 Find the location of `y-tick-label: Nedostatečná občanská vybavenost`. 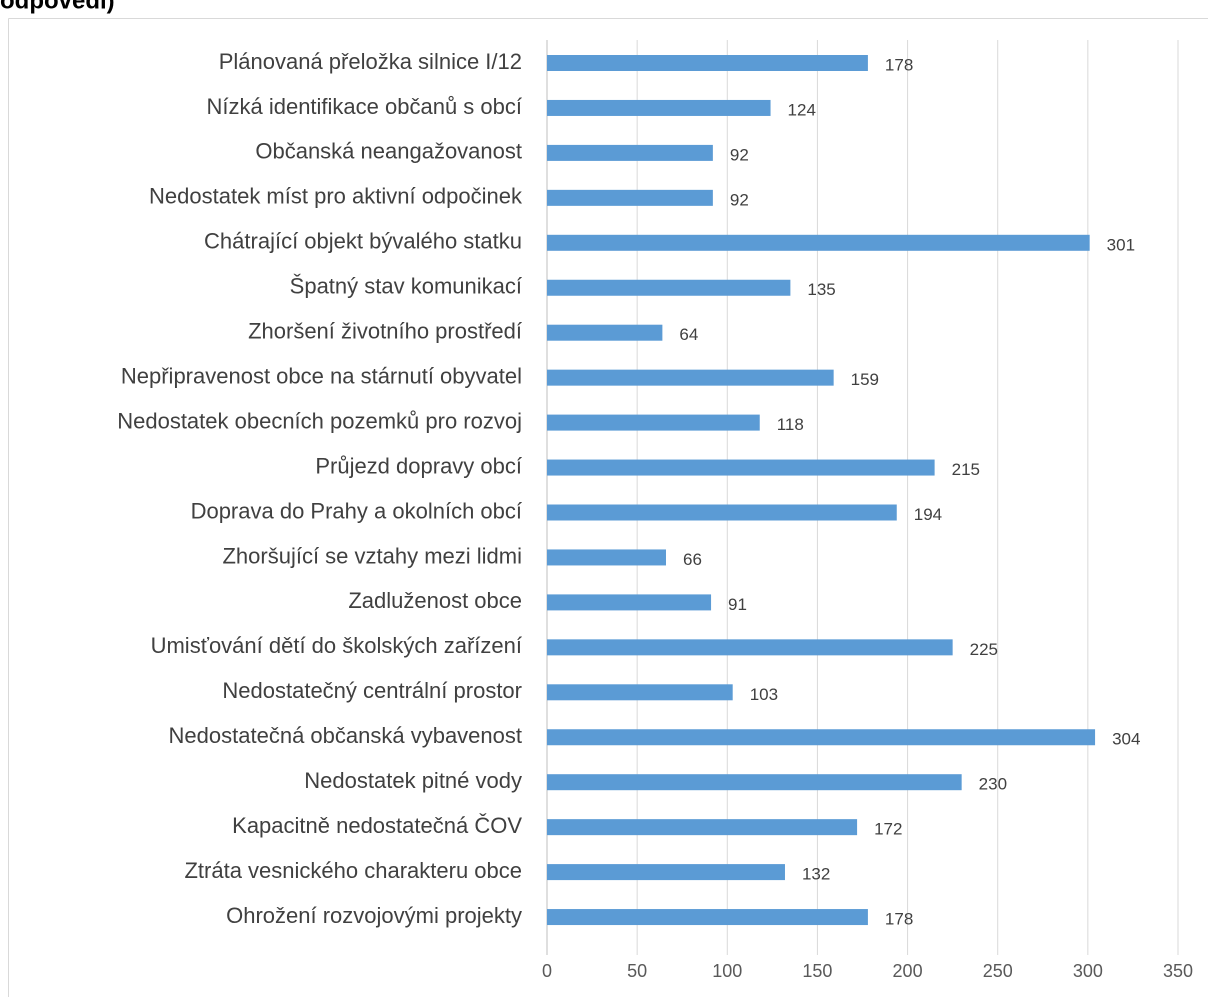

y-tick-label: Nedostatečná občanská vybavenost is located at coordinates (345, 735).